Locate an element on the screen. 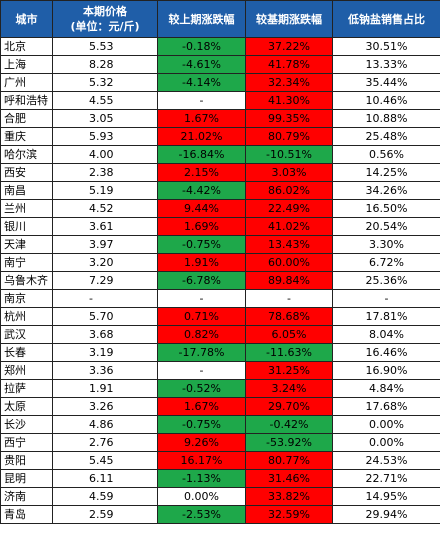 This screenshot has height=553, width=440. price-cell: 3.20 is located at coordinates (105, 262).